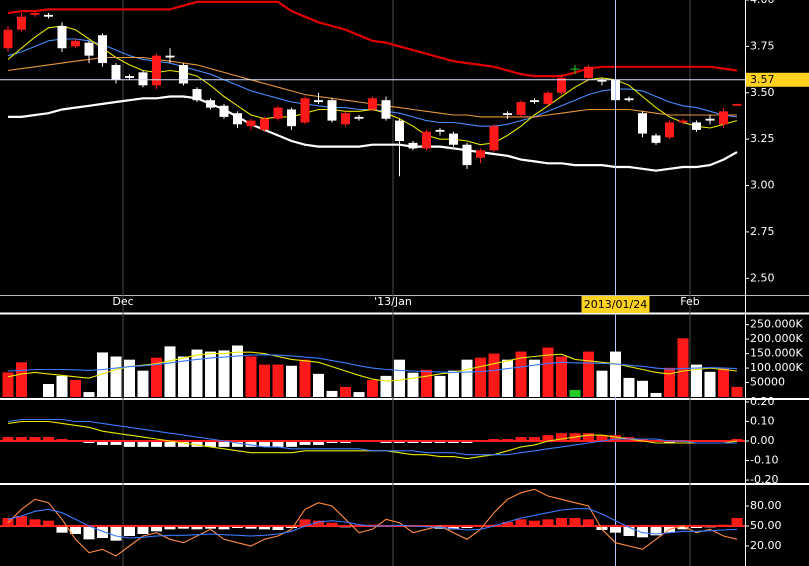 The image size is (809, 566). What do you see at coordinates (762, 440) in the screenshot?
I see `y-tick-label: 0.00` at bounding box center [762, 440].